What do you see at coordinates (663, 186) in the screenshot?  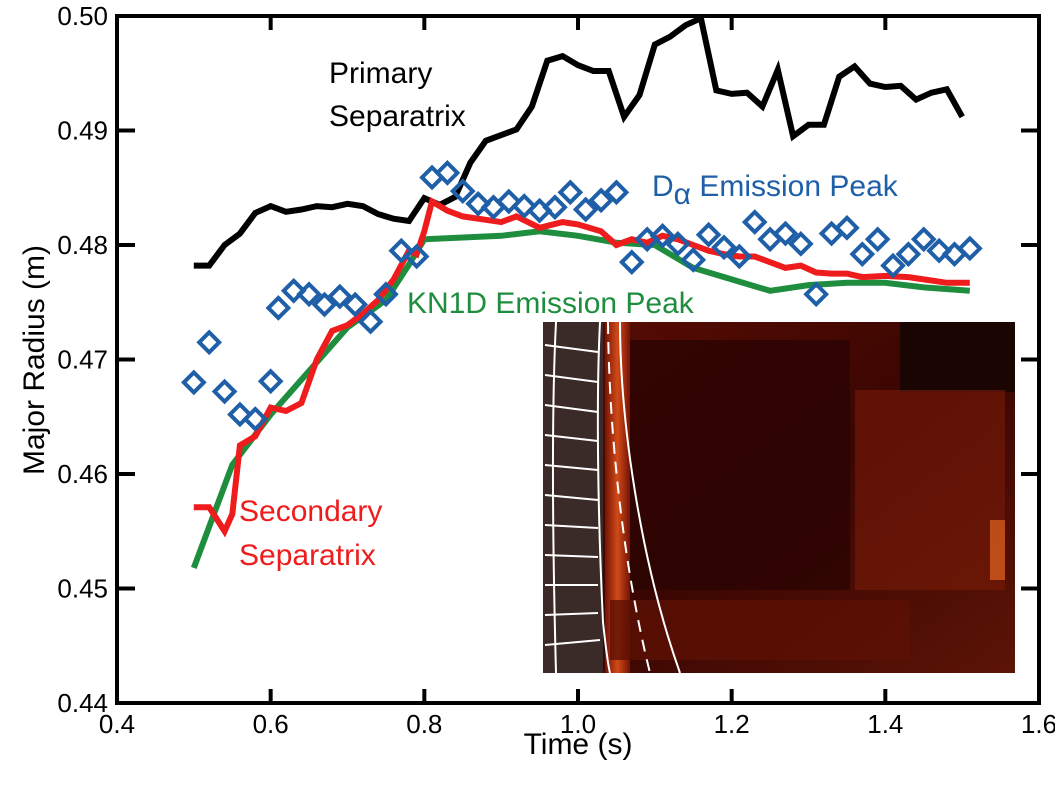 I see `d-alpha-main: D` at bounding box center [663, 186].